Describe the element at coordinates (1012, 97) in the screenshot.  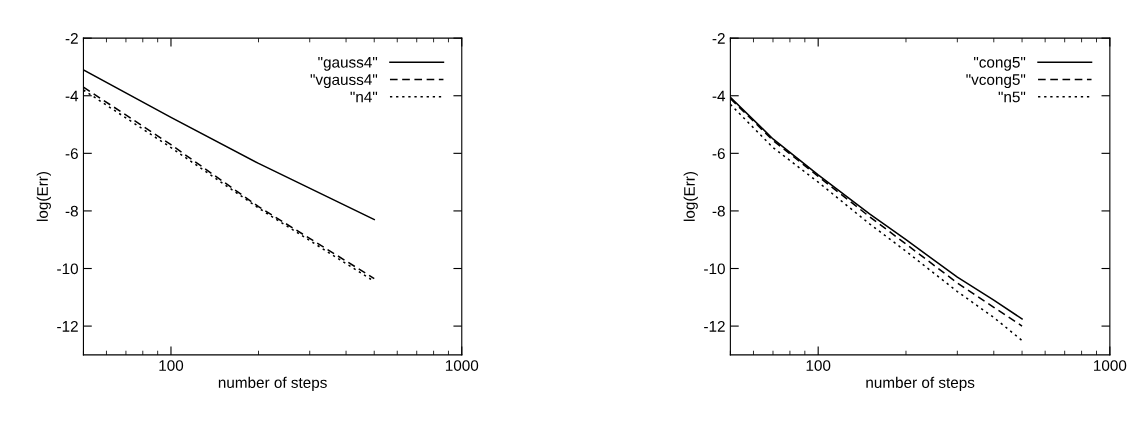
I see `legend-label: "n5"` at that location.